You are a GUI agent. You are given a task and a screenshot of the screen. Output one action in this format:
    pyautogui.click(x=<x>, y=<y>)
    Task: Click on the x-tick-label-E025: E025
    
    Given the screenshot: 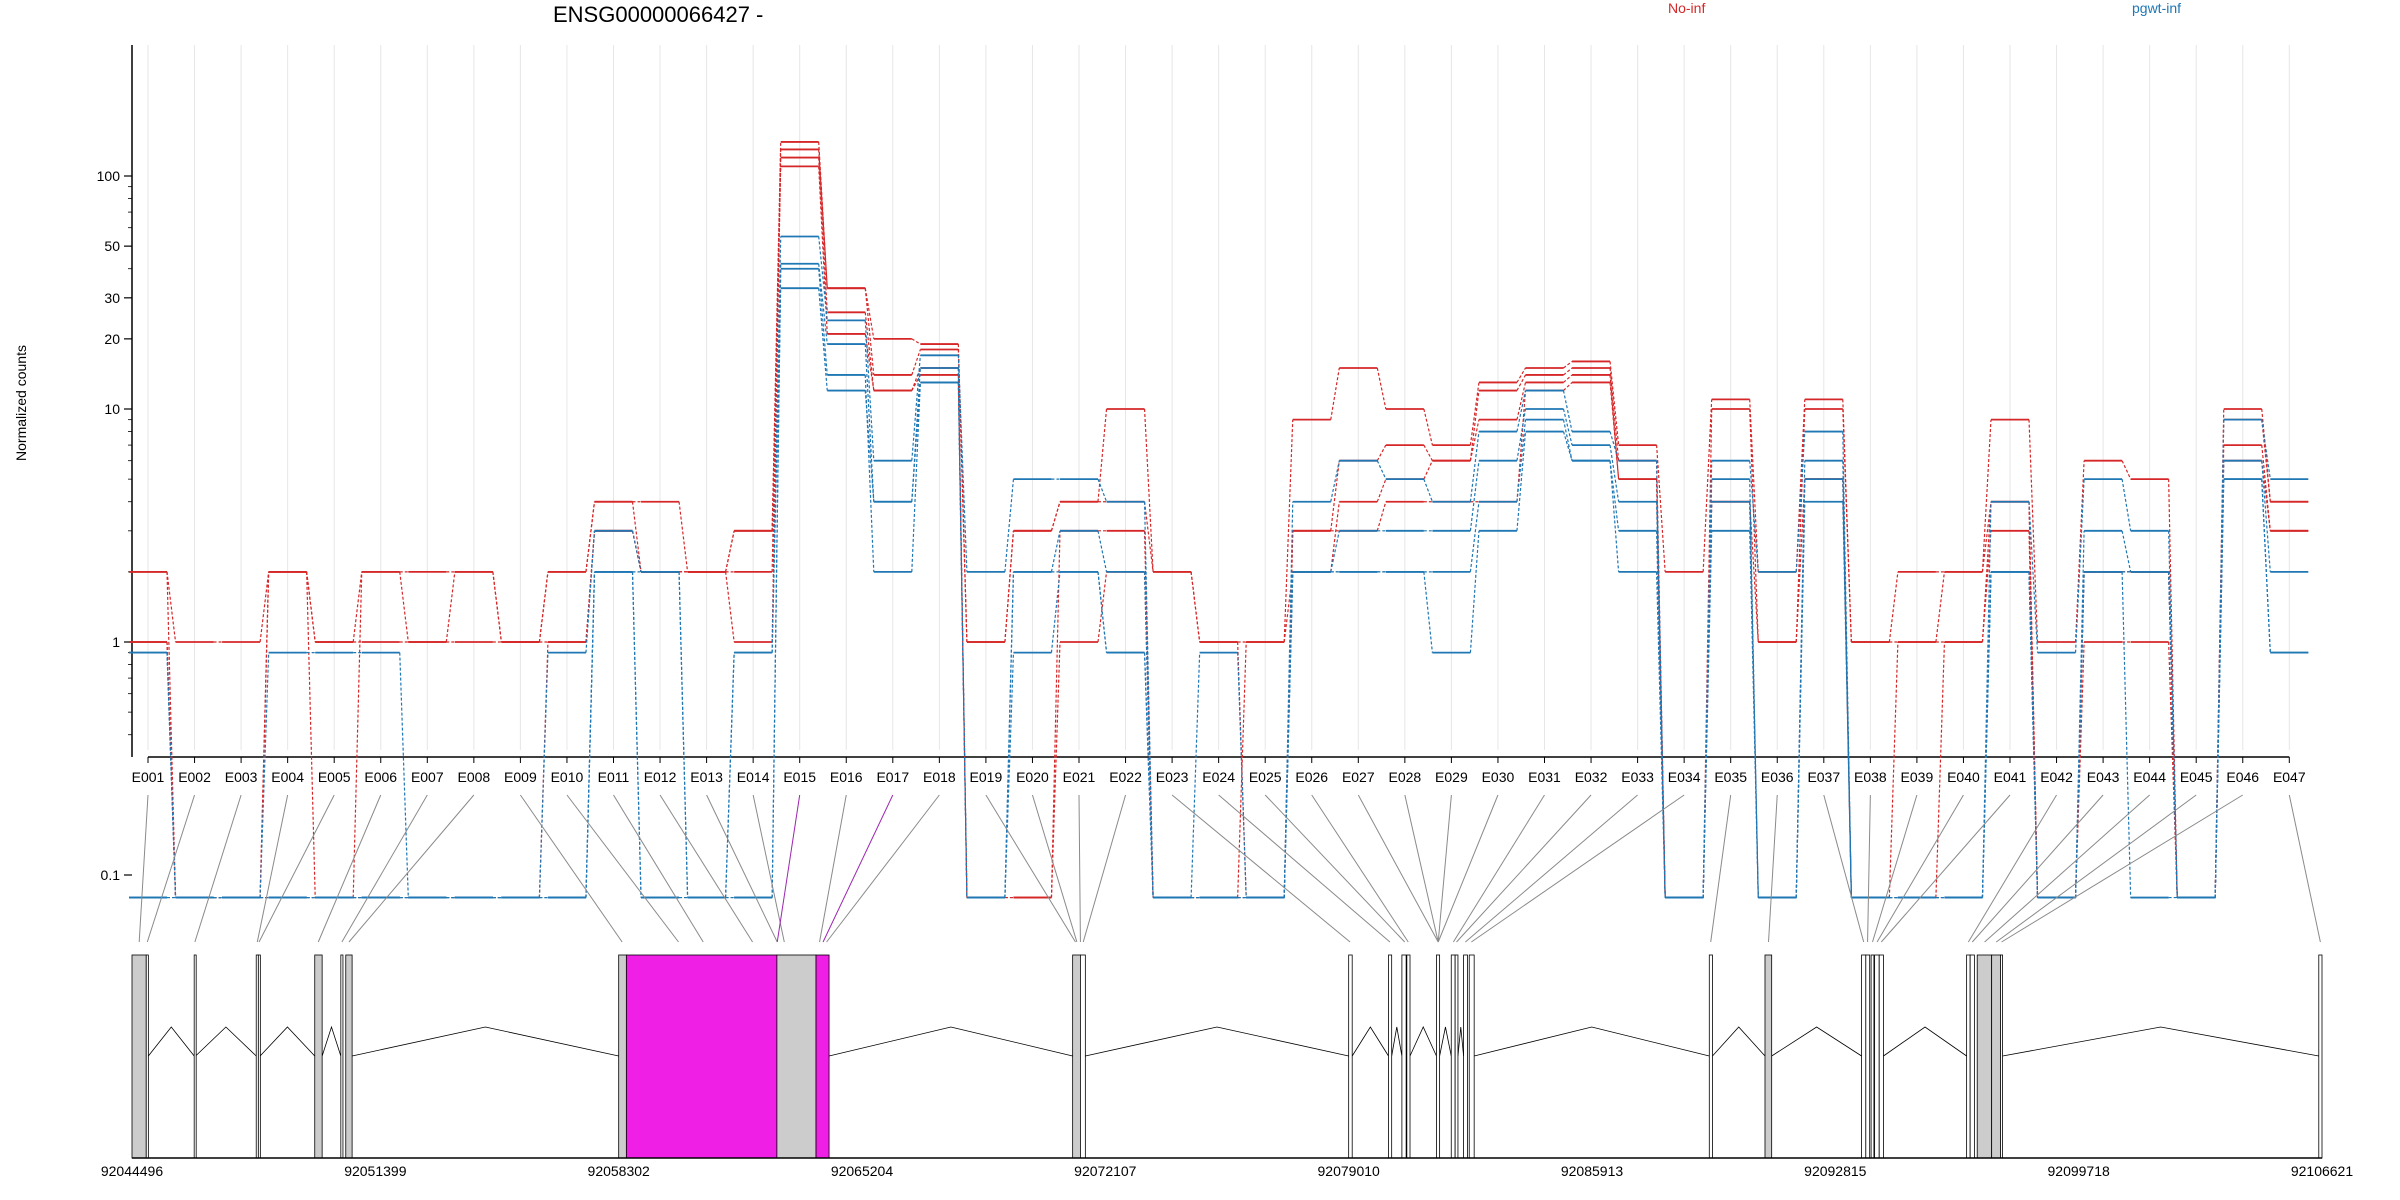 What is the action you would take?
    pyautogui.click(x=1265, y=777)
    